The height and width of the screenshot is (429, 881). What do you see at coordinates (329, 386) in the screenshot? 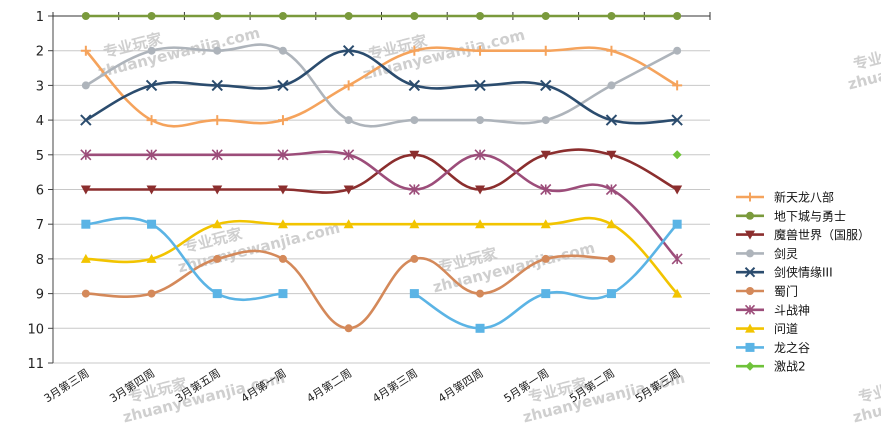
I see `x-tick-label: 4月第二周` at bounding box center [329, 386].